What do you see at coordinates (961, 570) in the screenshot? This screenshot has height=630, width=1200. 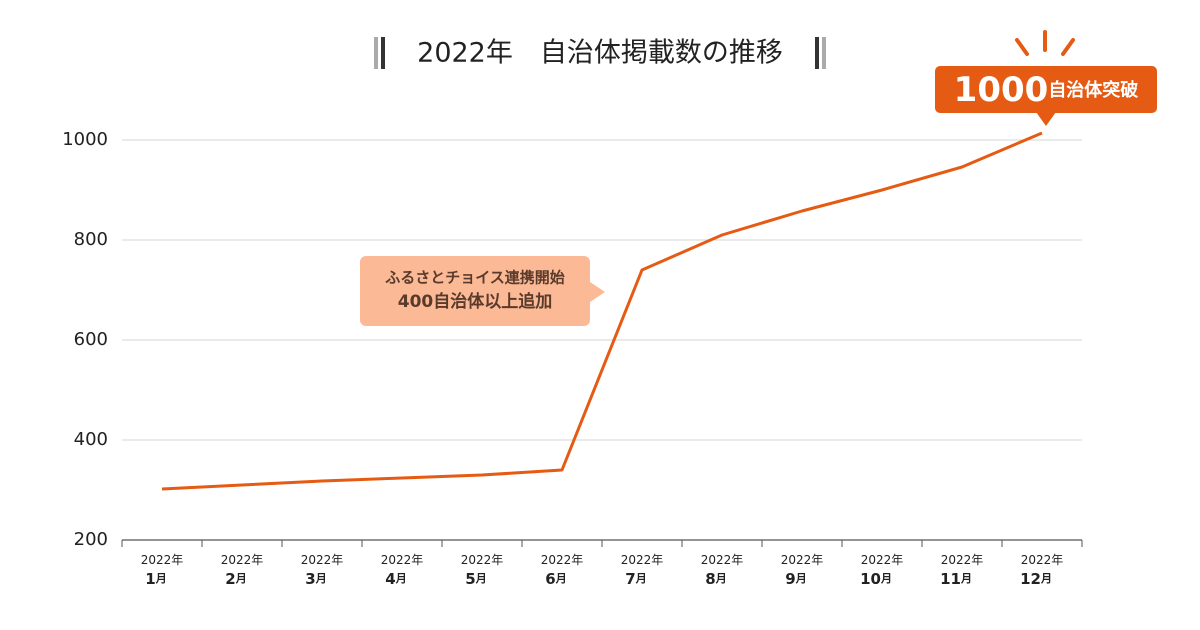 I see `x-tick-label: 2022年 11月` at bounding box center [961, 570].